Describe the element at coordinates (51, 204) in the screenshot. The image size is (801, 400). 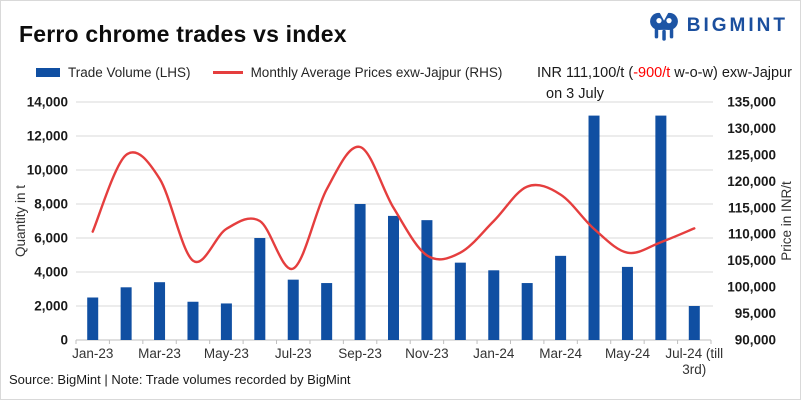
I see `y-axis-left-tick: 8,000` at that location.